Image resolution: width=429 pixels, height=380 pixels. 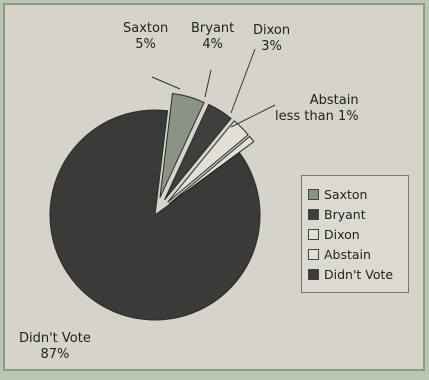 I want to click on legend-label: Abstain, so click(x=347, y=254).